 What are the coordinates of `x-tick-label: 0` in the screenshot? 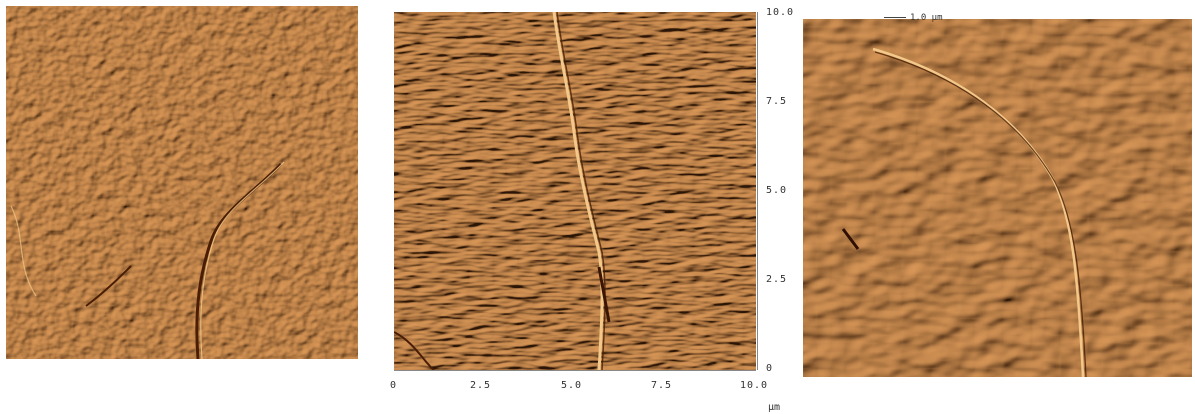 It's located at (394, 385).